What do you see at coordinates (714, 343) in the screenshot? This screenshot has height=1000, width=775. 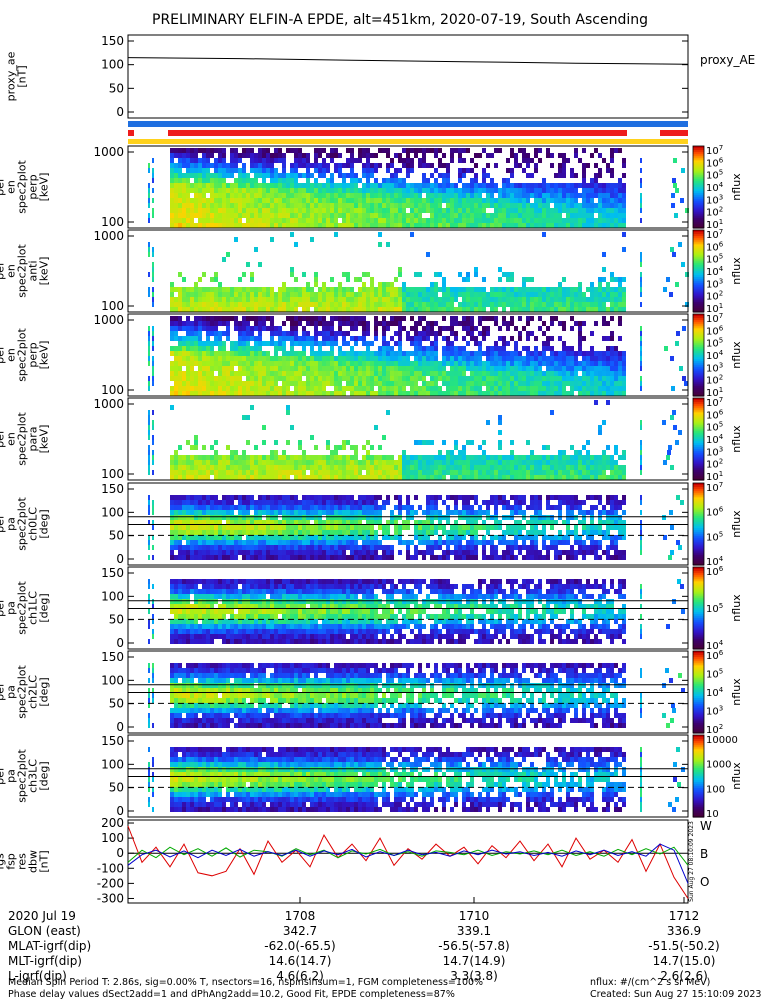 I see `en_perp_2-colorbar-label: 10⁵` at bounding box center [714, 343].